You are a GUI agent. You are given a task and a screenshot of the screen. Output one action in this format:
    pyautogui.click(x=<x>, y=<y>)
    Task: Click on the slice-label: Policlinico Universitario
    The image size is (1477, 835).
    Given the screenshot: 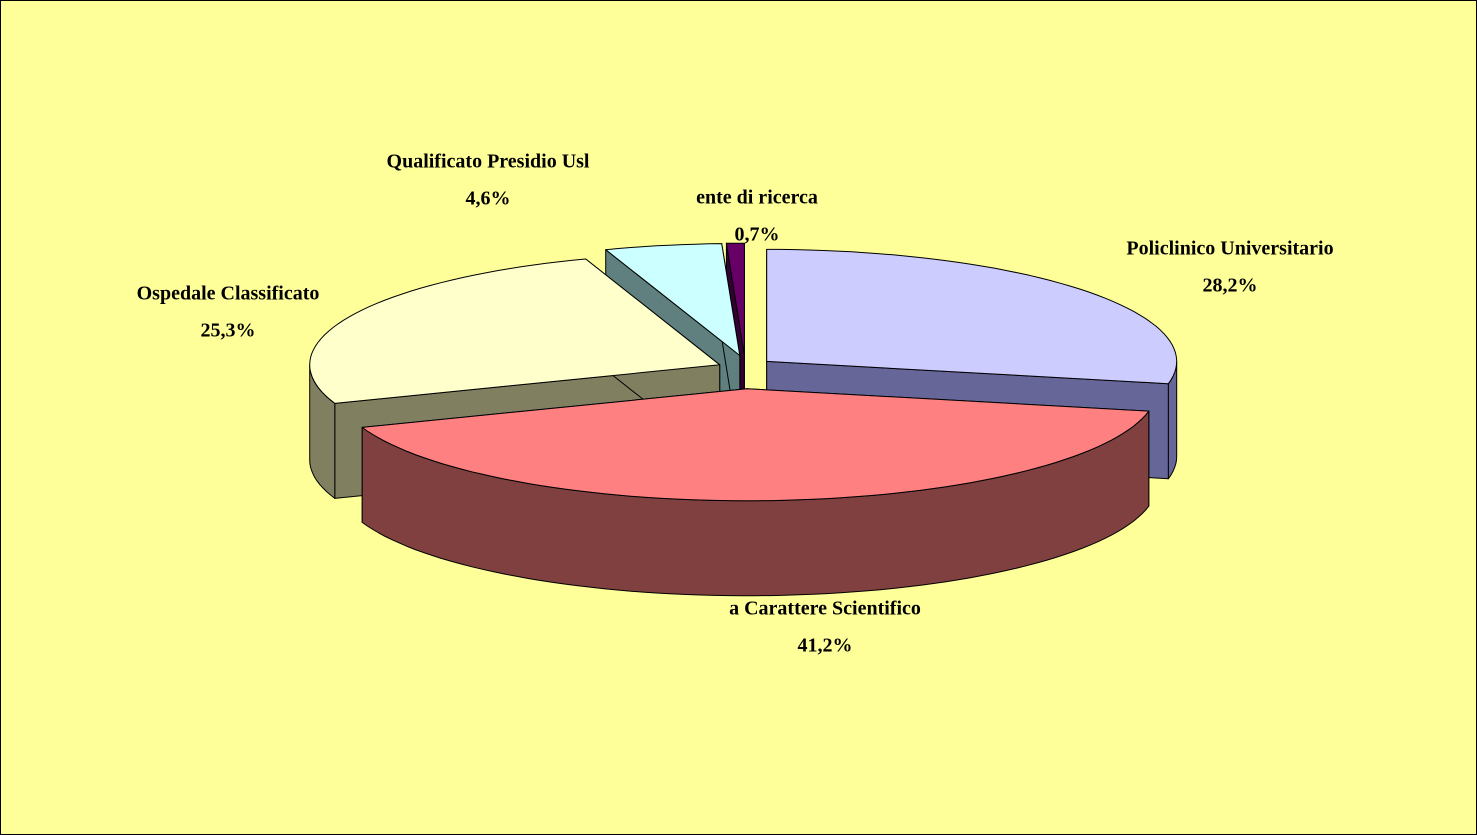 What is the action you would take?
    pyautogui.click(x=1229, y=249)
    